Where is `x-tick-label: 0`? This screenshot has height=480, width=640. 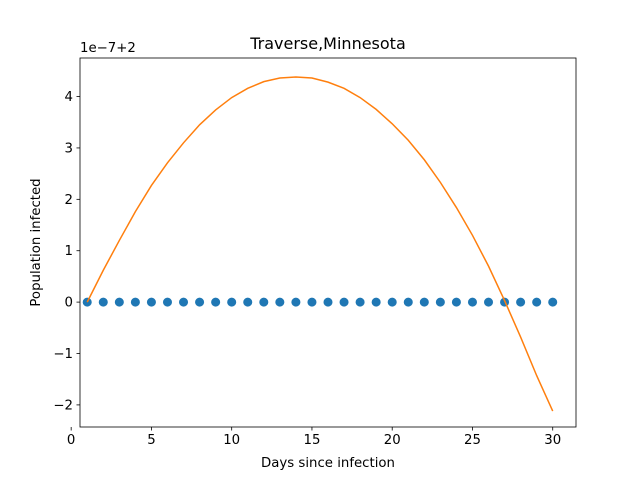
x-tick-label: 0 is located at coordinates (71, 440).